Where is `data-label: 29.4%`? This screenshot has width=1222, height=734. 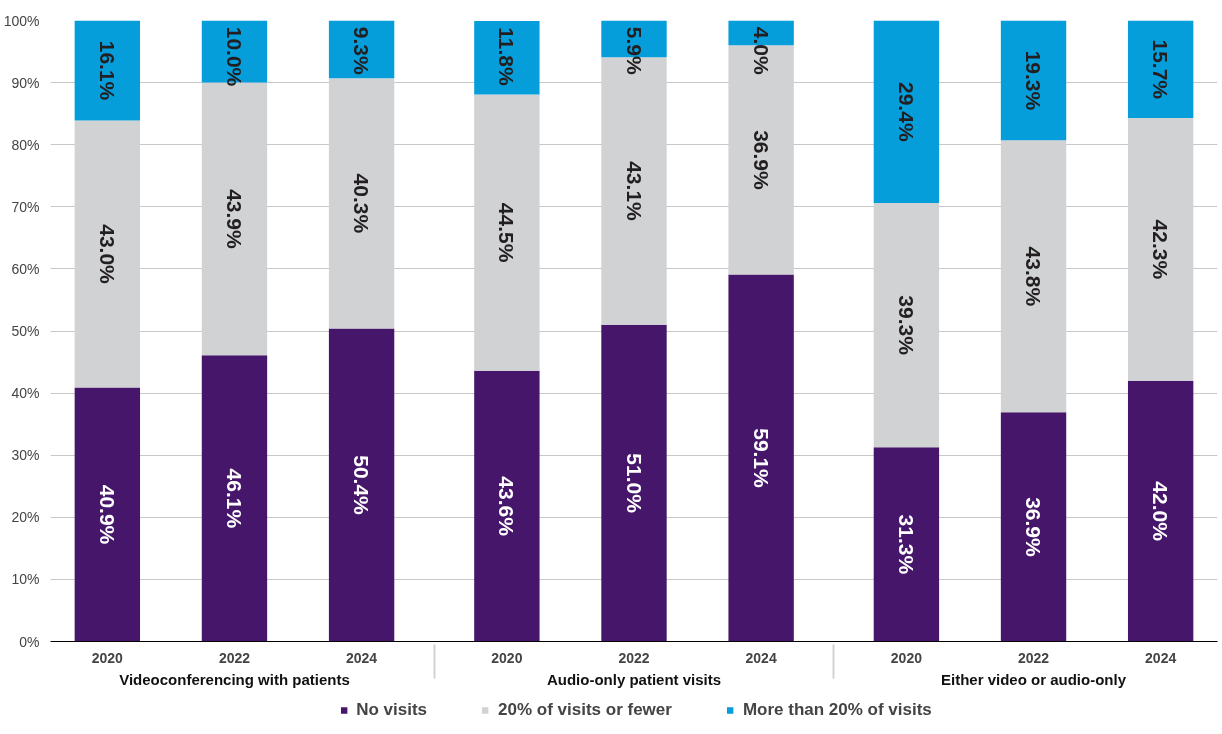
data-label: 29.4% is located at coordinates (906, 112).